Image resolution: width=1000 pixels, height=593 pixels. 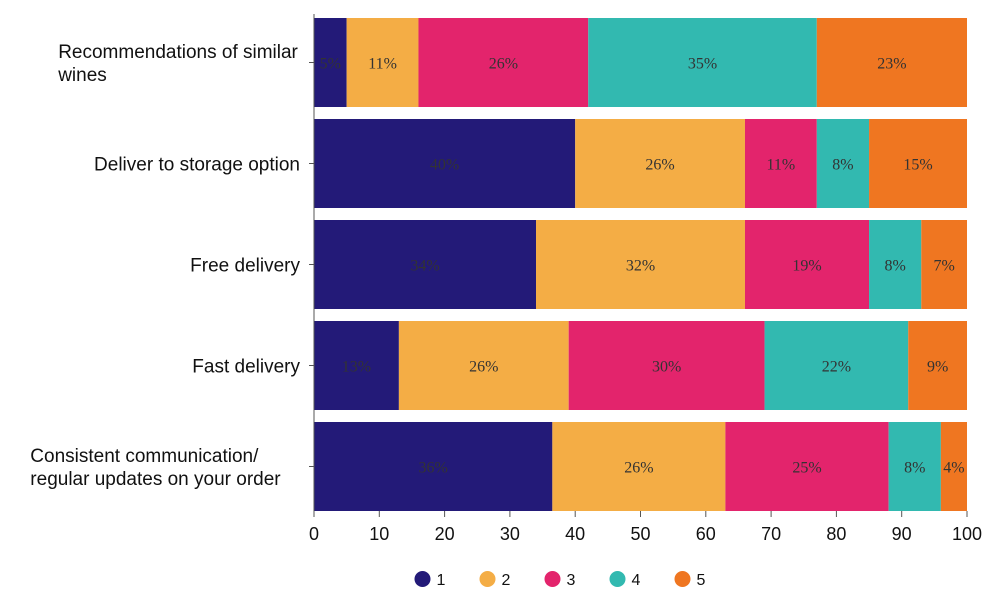 What do you see at coordinates (836, 534) in the screenshot?
I see `x-tick-label: 80` at bounding box center [836, 534].